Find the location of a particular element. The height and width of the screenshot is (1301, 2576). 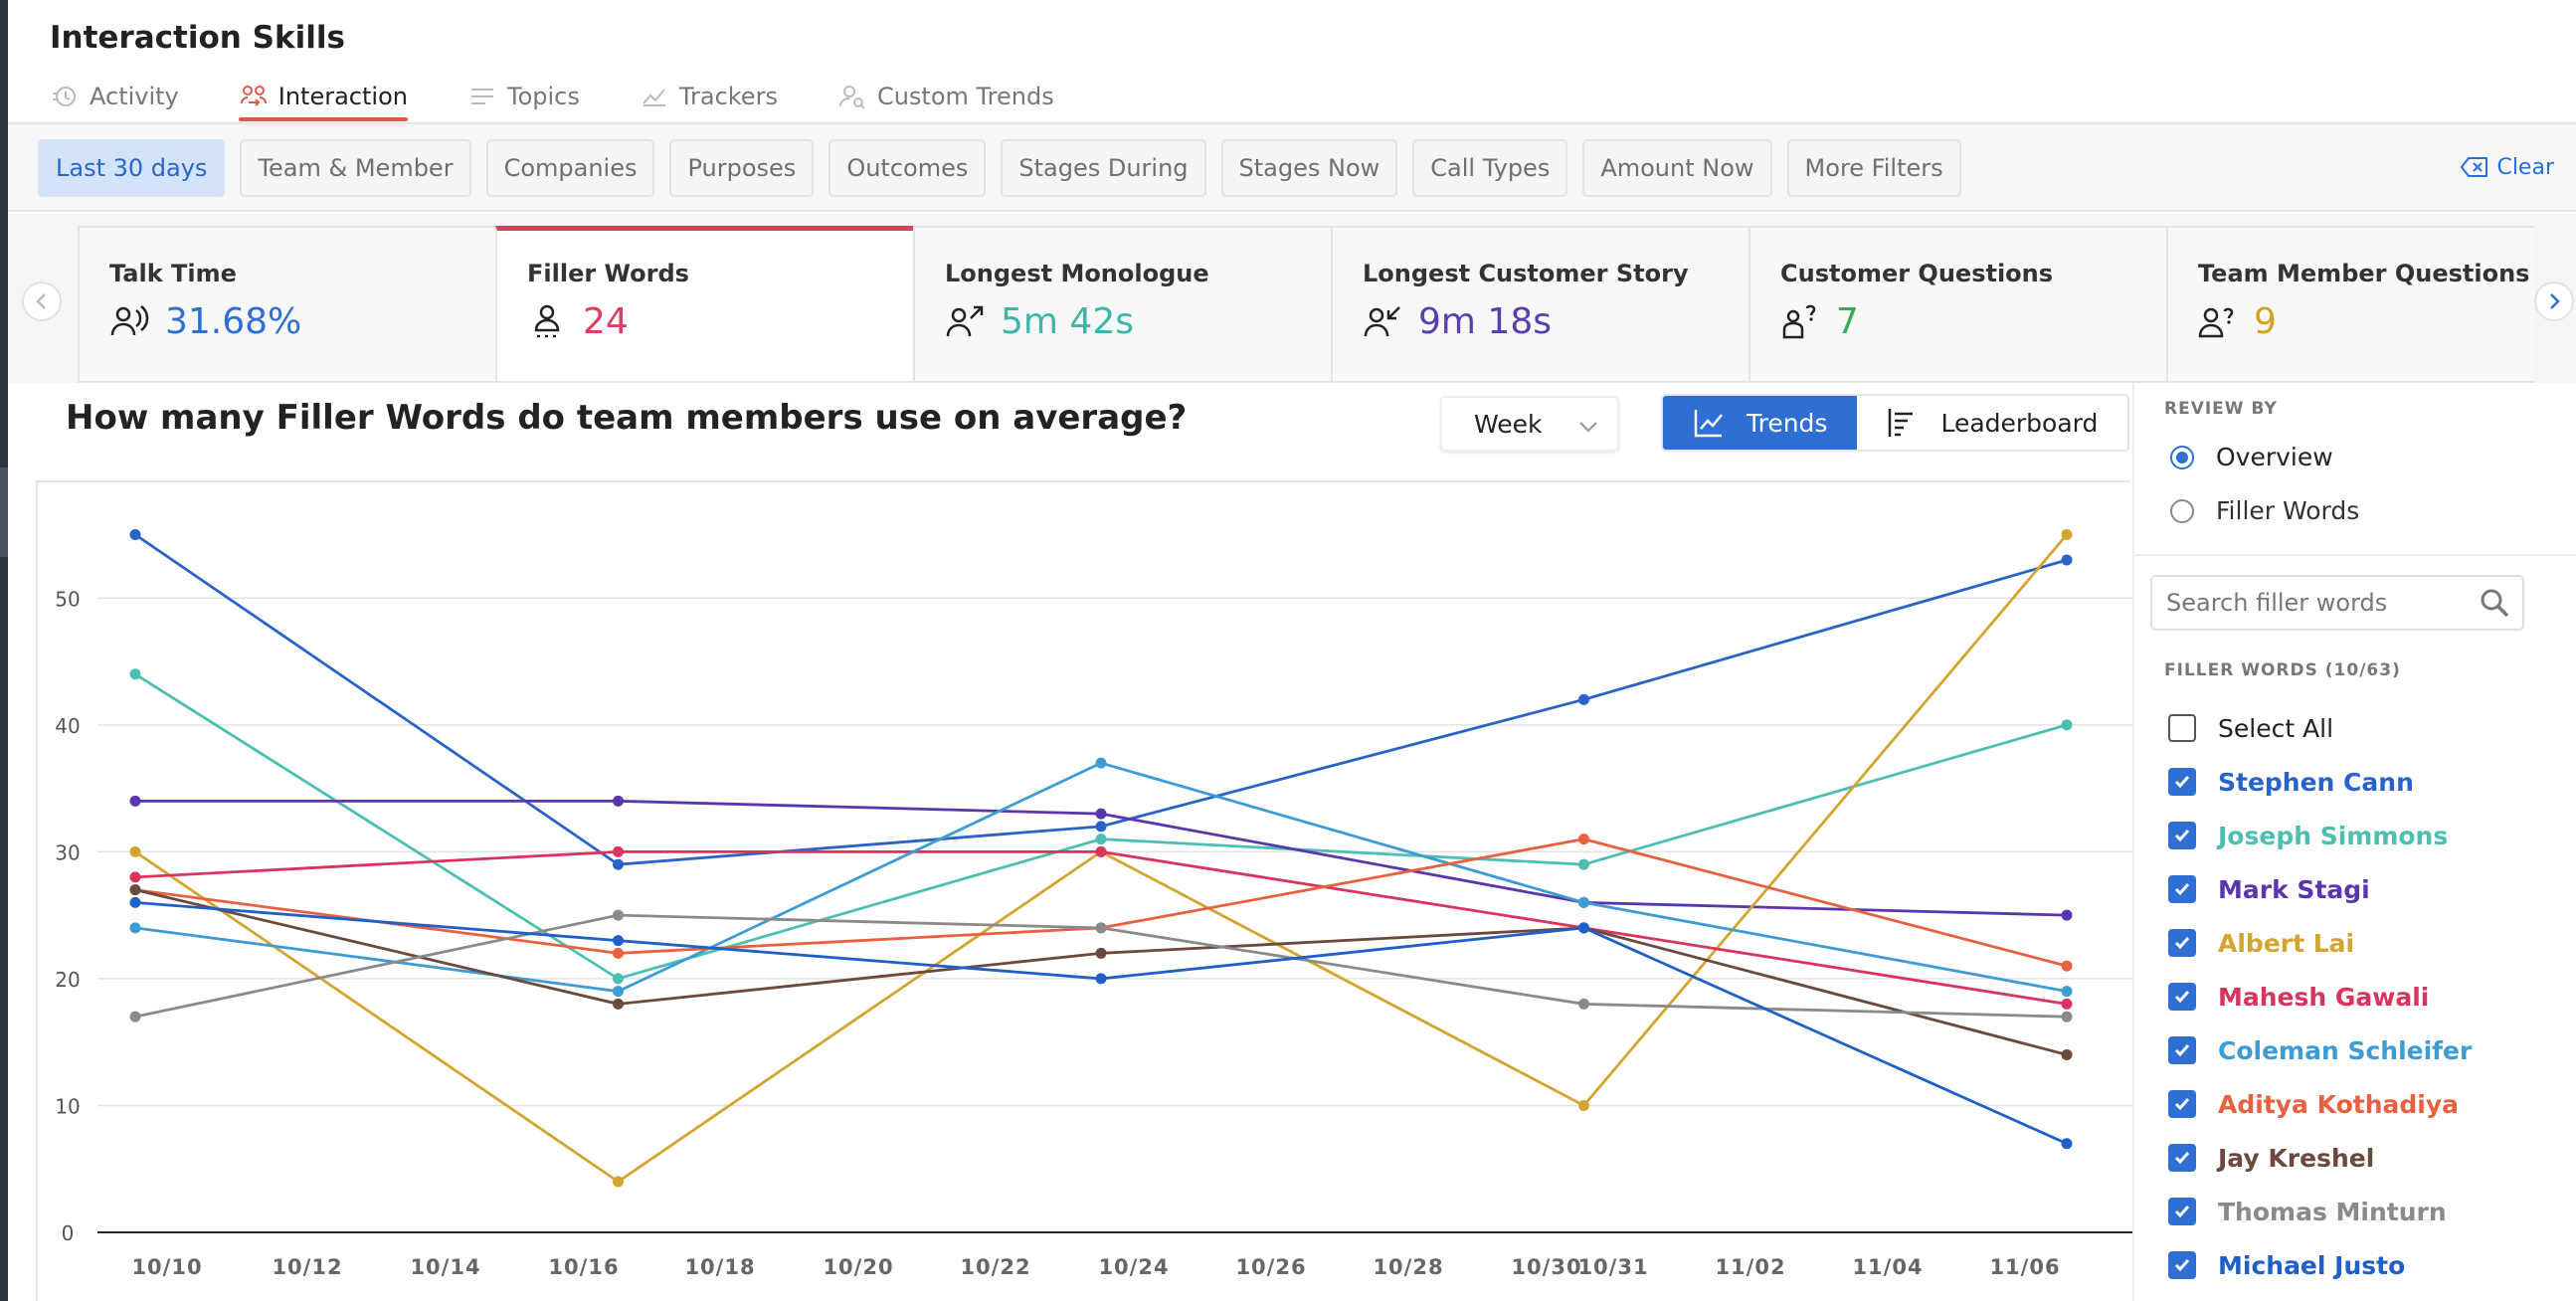

member-checkbox-aditya-kothadiya: Aditya Kothadiya is located at coordinates (2320, 1104).